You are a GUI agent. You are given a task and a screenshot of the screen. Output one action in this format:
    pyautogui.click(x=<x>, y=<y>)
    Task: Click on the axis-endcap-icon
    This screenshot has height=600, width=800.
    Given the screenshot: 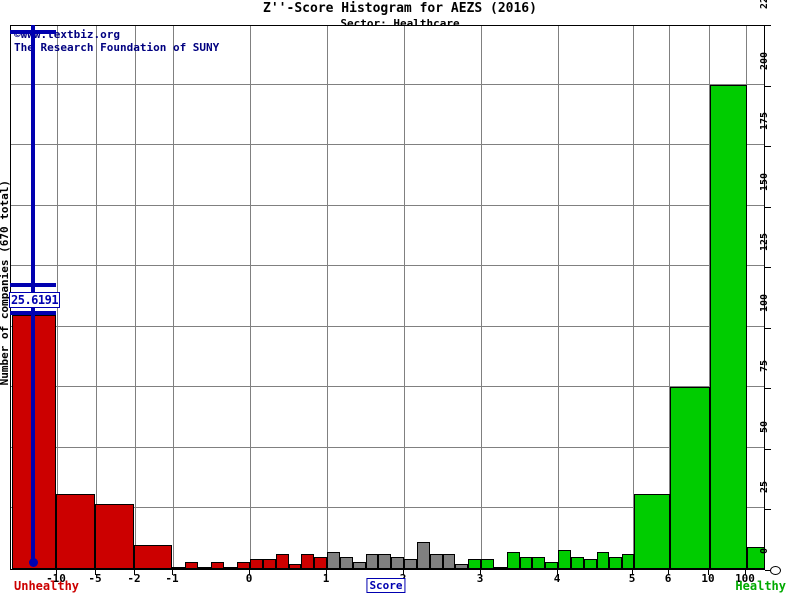 What is the action you would take?
    pyautogui.click(x=775, y=570)
    